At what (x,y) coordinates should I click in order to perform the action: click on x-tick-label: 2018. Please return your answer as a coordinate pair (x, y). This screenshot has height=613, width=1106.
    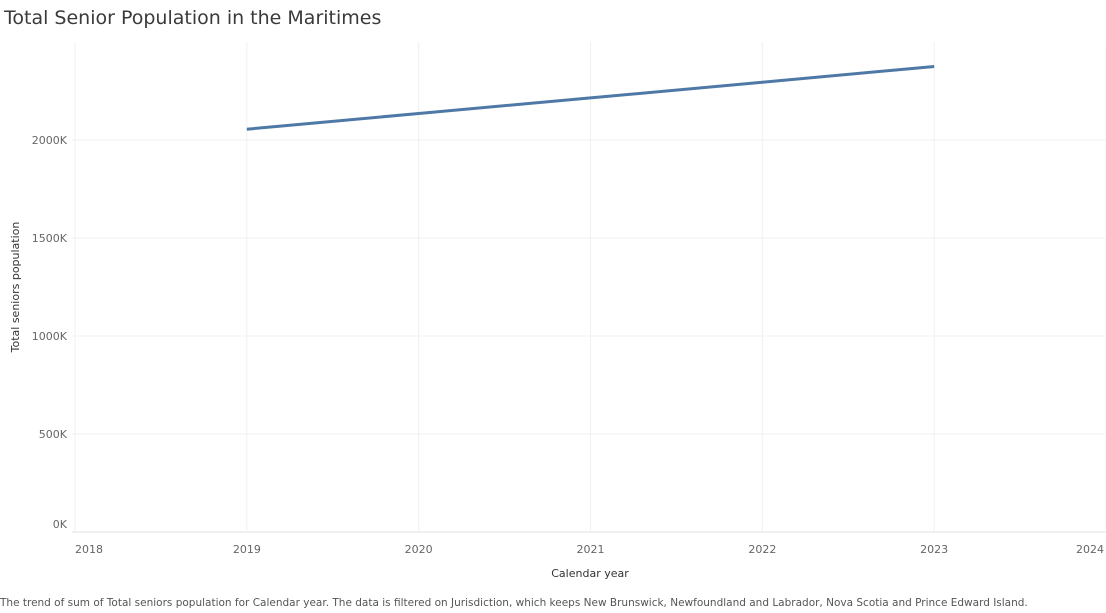
    Looking at the image, I should click on (89, 549).